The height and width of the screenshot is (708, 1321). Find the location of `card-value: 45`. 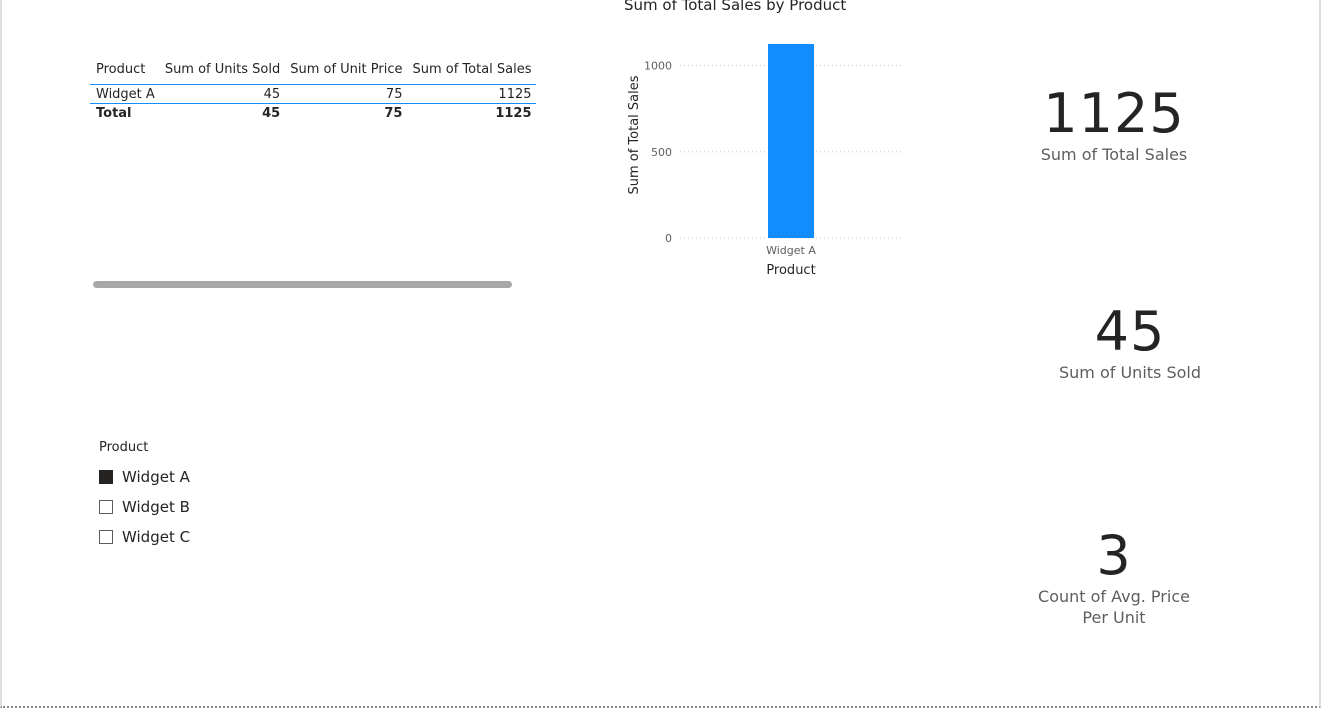

card-value: 45 is located at coordinates (1130, 331).